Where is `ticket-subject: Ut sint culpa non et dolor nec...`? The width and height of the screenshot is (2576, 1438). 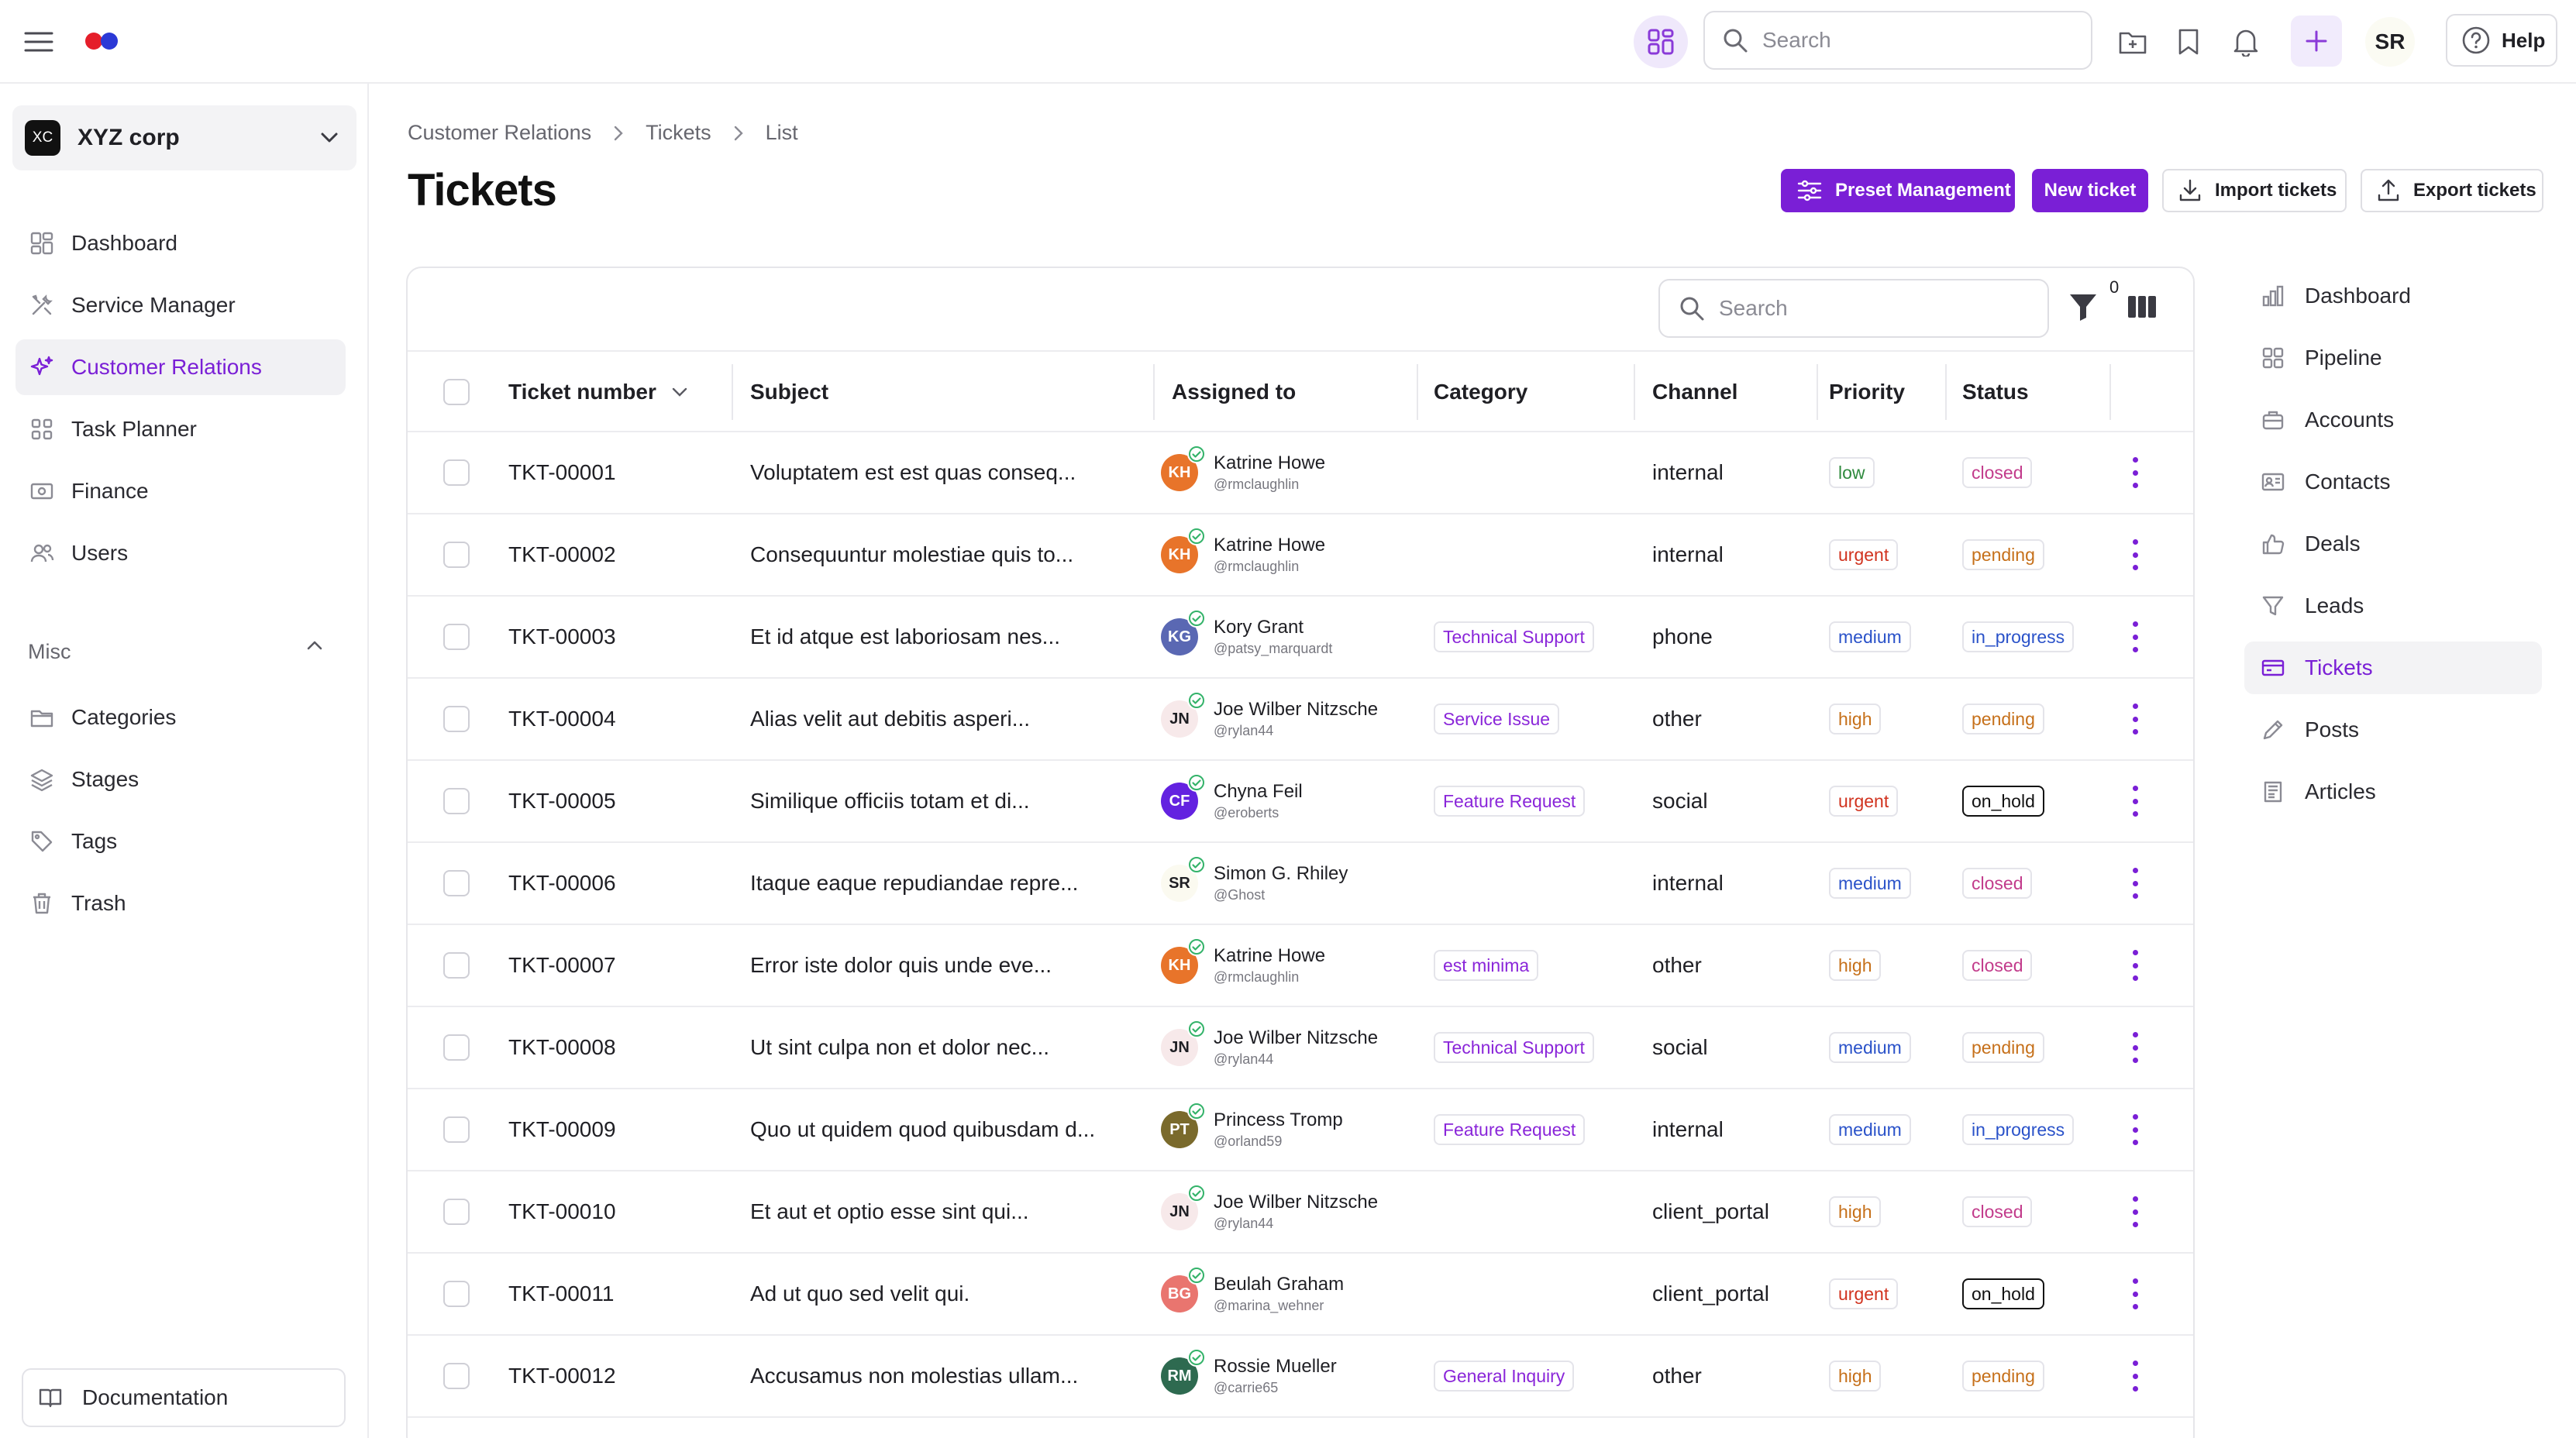
ticket-subject: Ut sint culpa non et dolor nec... is located at coordinates (899, 1047).